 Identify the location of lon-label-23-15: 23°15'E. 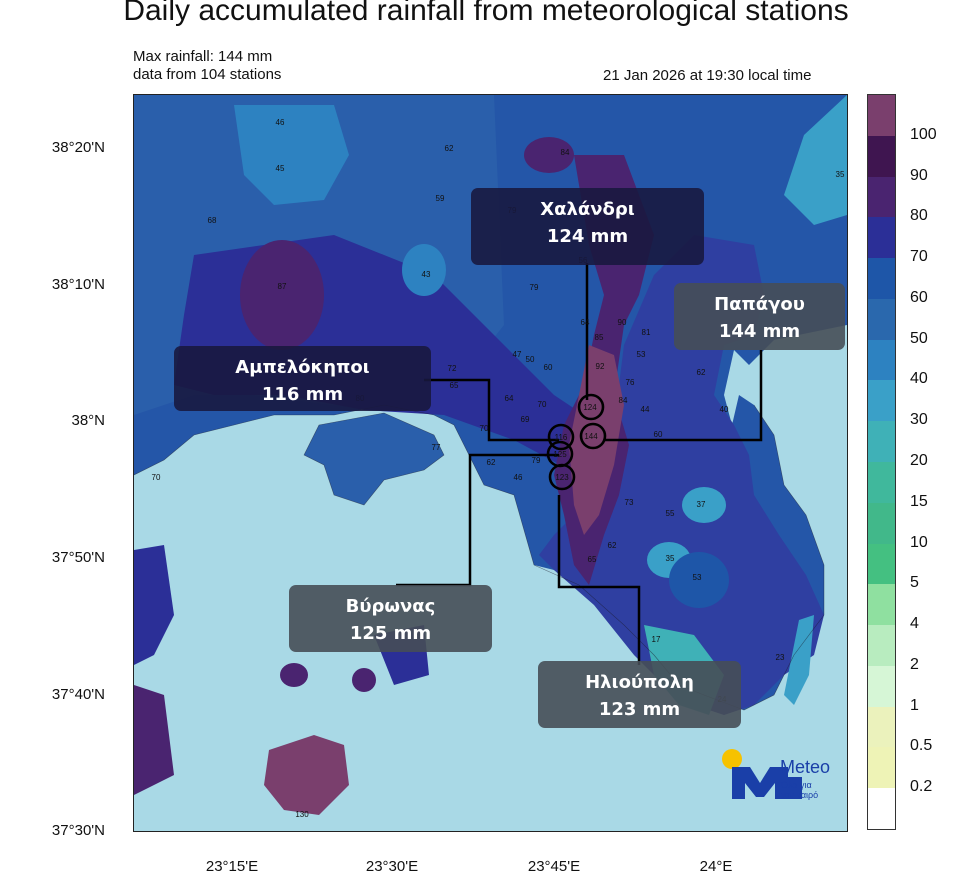
(232, 866).